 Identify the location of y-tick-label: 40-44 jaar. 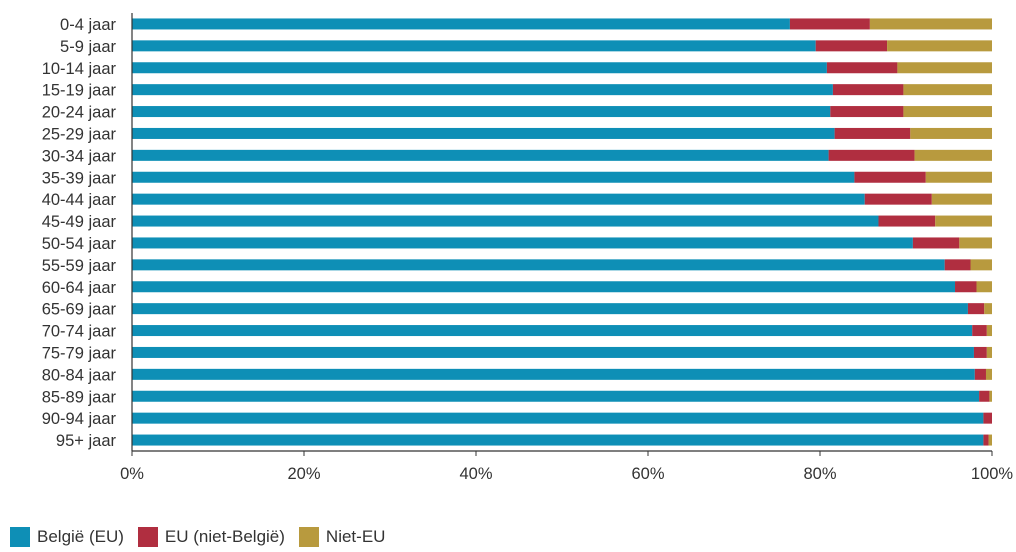
(79, 200).